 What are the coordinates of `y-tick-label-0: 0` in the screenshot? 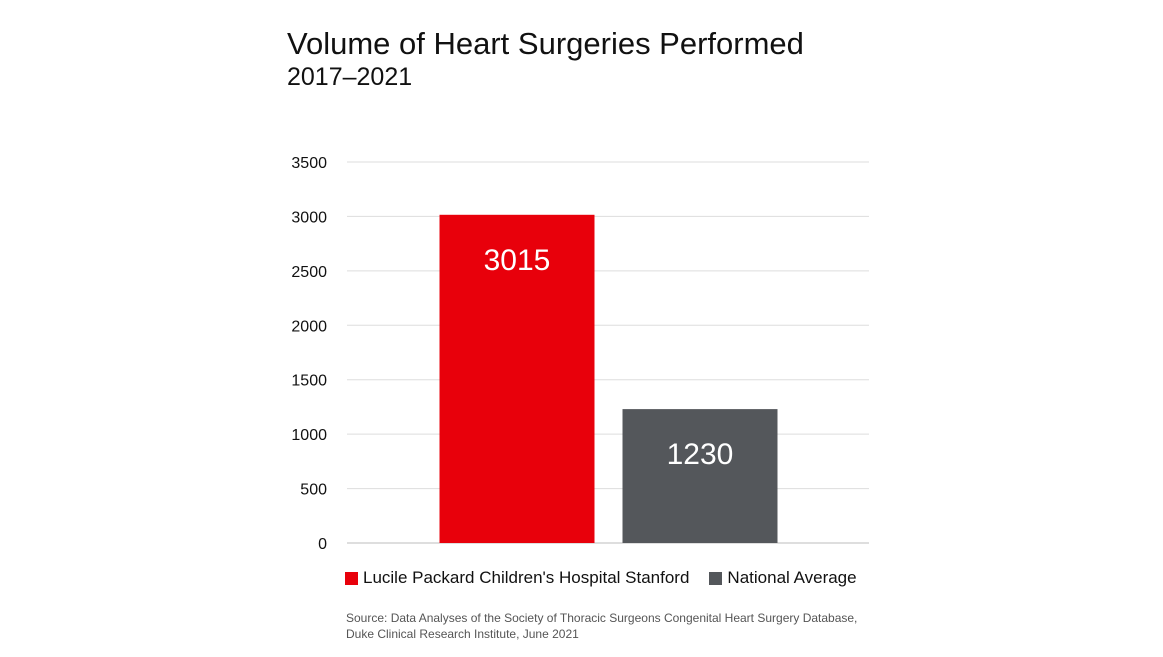 It's located at (322, 544).